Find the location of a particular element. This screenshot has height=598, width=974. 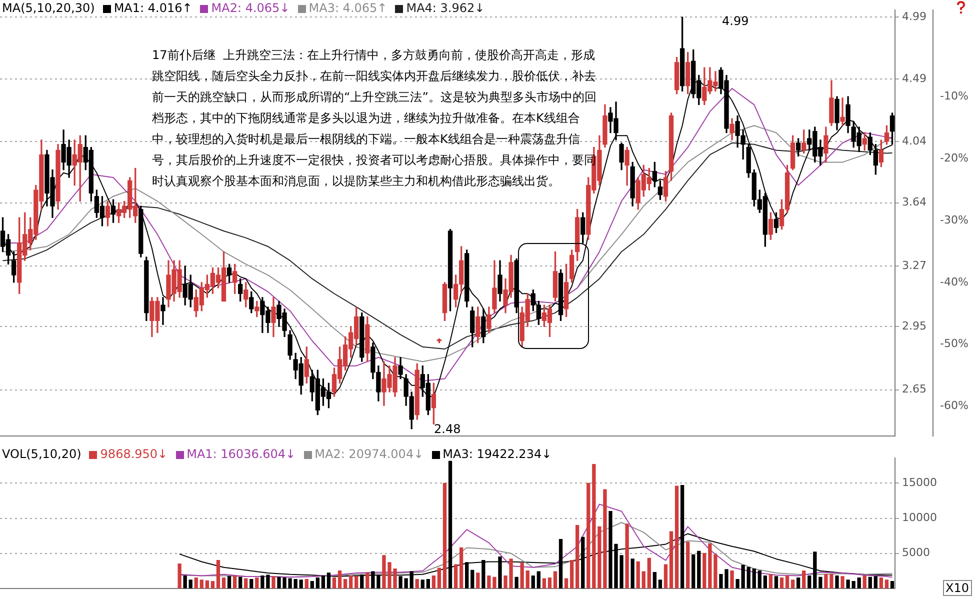

y2-tick-label: -20% is located at coordinates (954, 157).